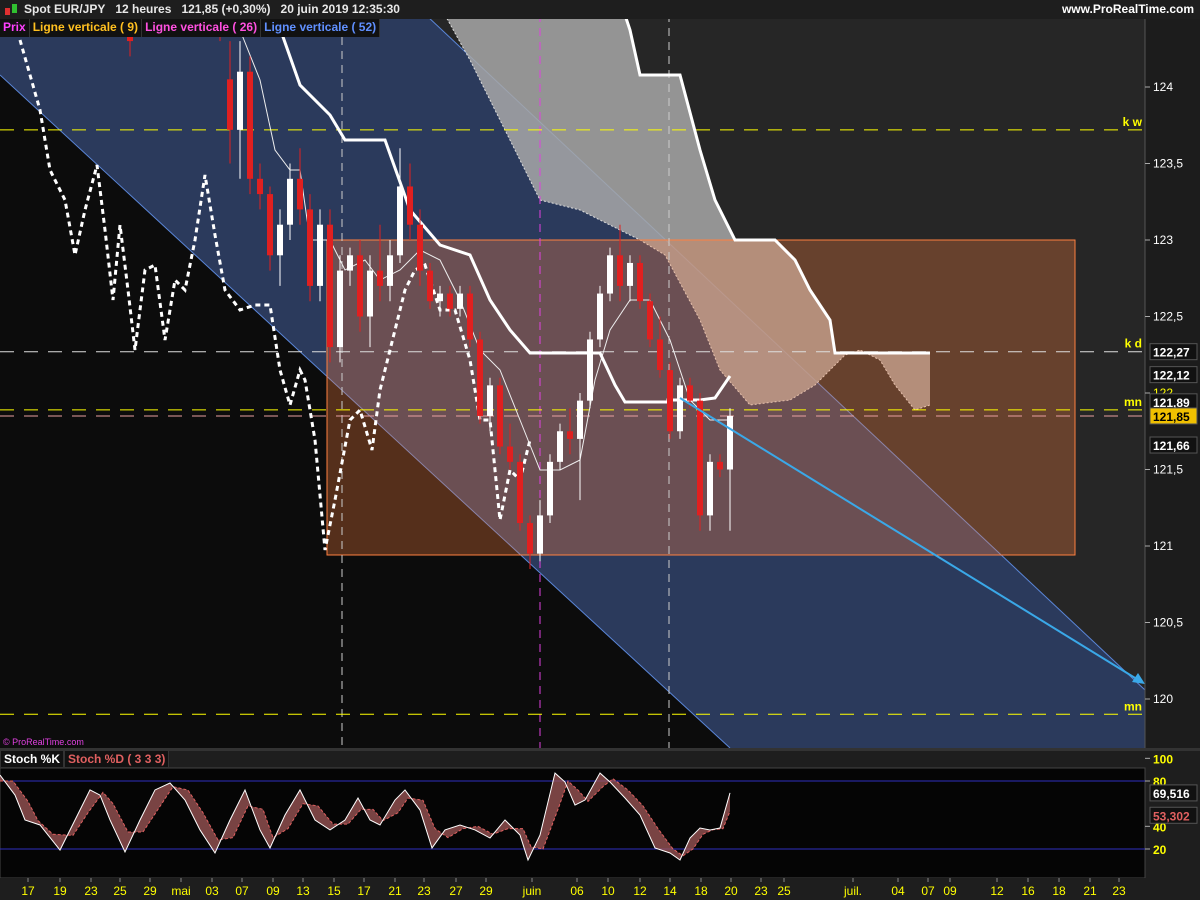 The image size is (1200, 900). Describe the element at coordinates (15, 28) in the screenshot. I see `legend-prix: Prix` at that location.